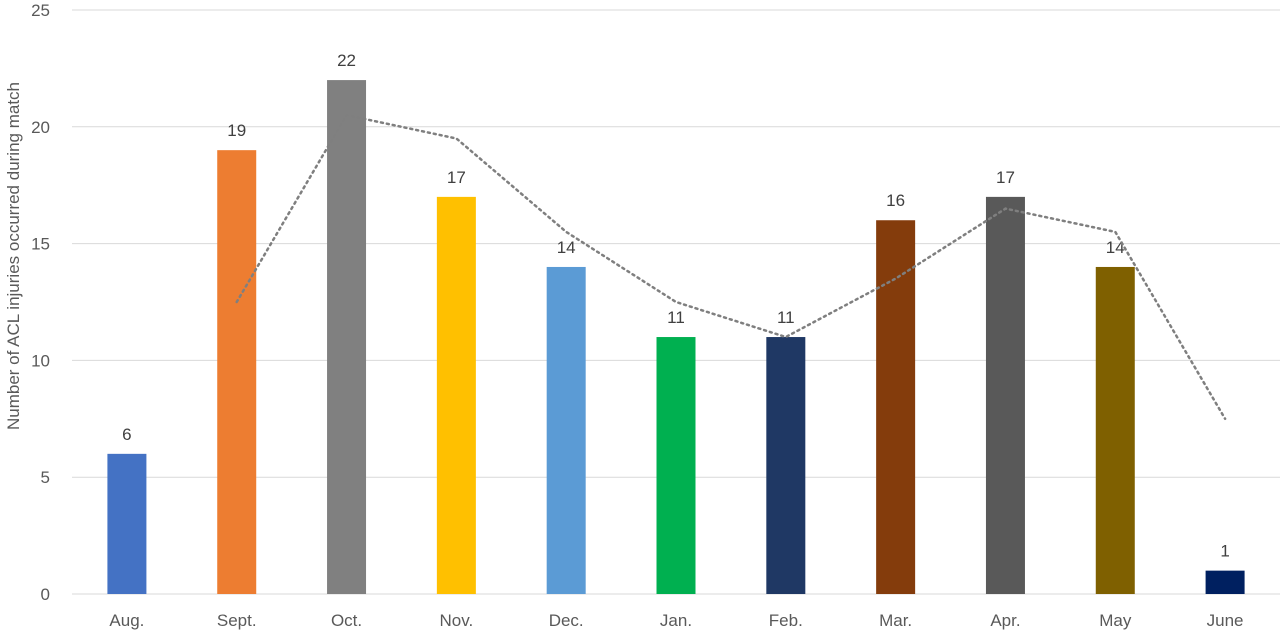 The height and width of the screenshot is (634, 1280). I want to click on x-tick-label: Sept., so click(237, 620).